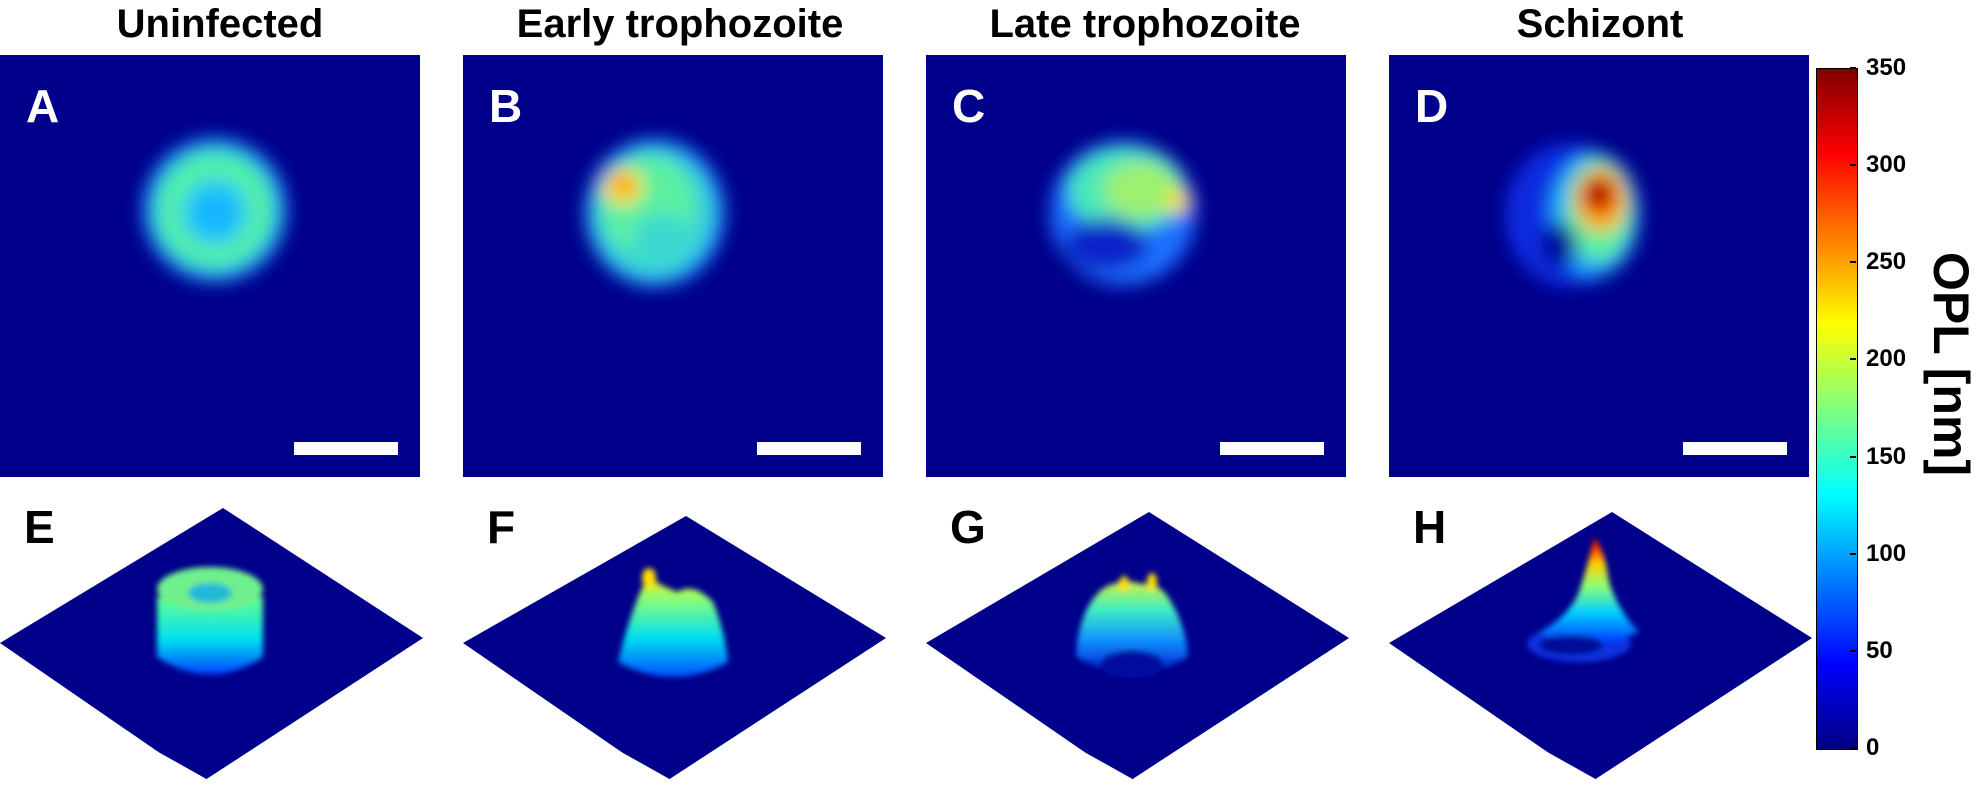 Image resolution: width=1979 pixels, height=792 pixels. Describe the element at coordinates (501, 527) in the screenshot. I see `panel-label-f: F` at that location.